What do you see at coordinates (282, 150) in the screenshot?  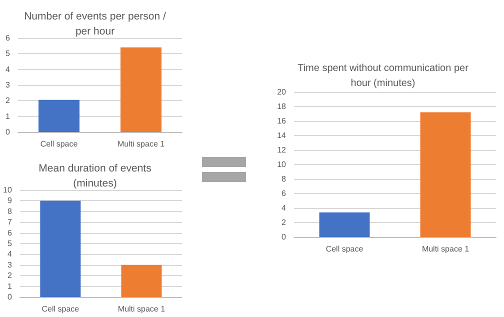 I see `y-tick-label: 12` at bounding box center [282, 150].